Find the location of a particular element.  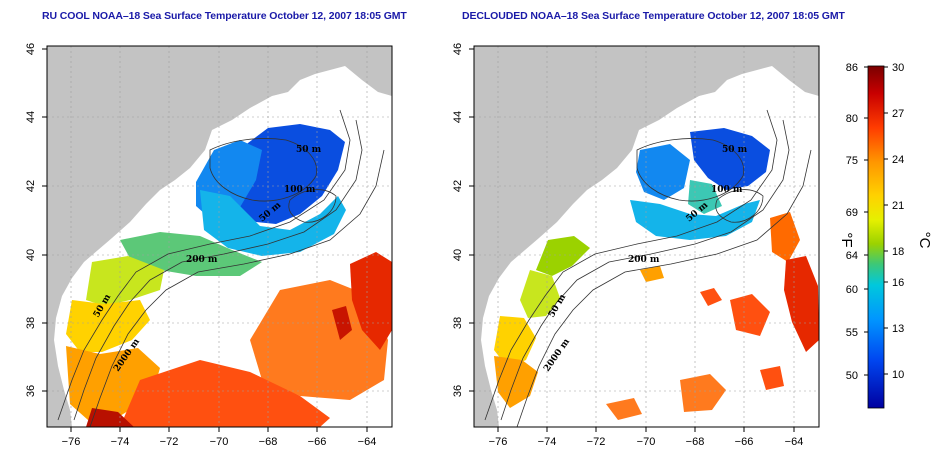

celsius-tick-10: 10 is located at coordinates (898, 375).